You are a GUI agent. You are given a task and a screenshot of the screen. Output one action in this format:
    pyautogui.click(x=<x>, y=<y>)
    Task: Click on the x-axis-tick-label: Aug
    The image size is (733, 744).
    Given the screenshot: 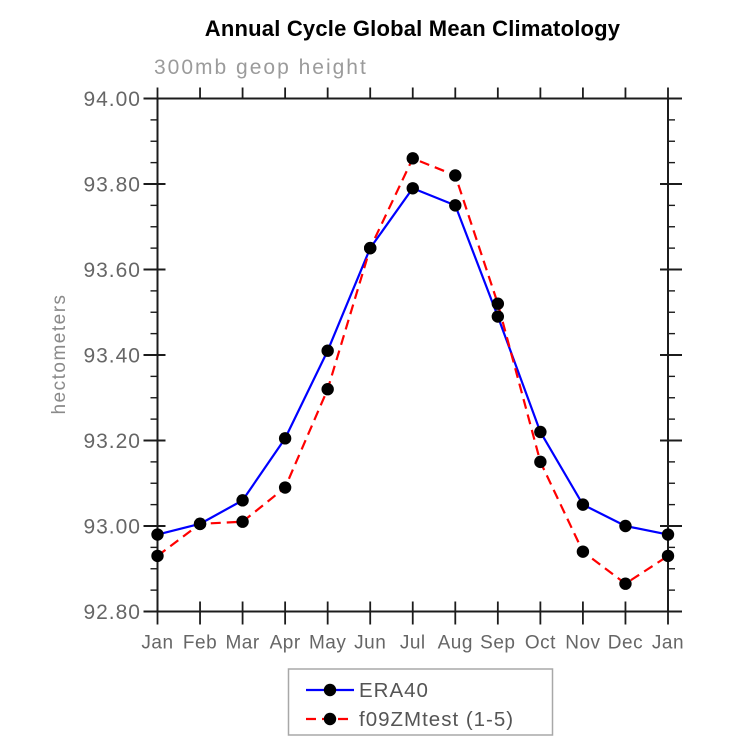 What is the action you would take?
    pyautogui.click(x=455, y=643)
    